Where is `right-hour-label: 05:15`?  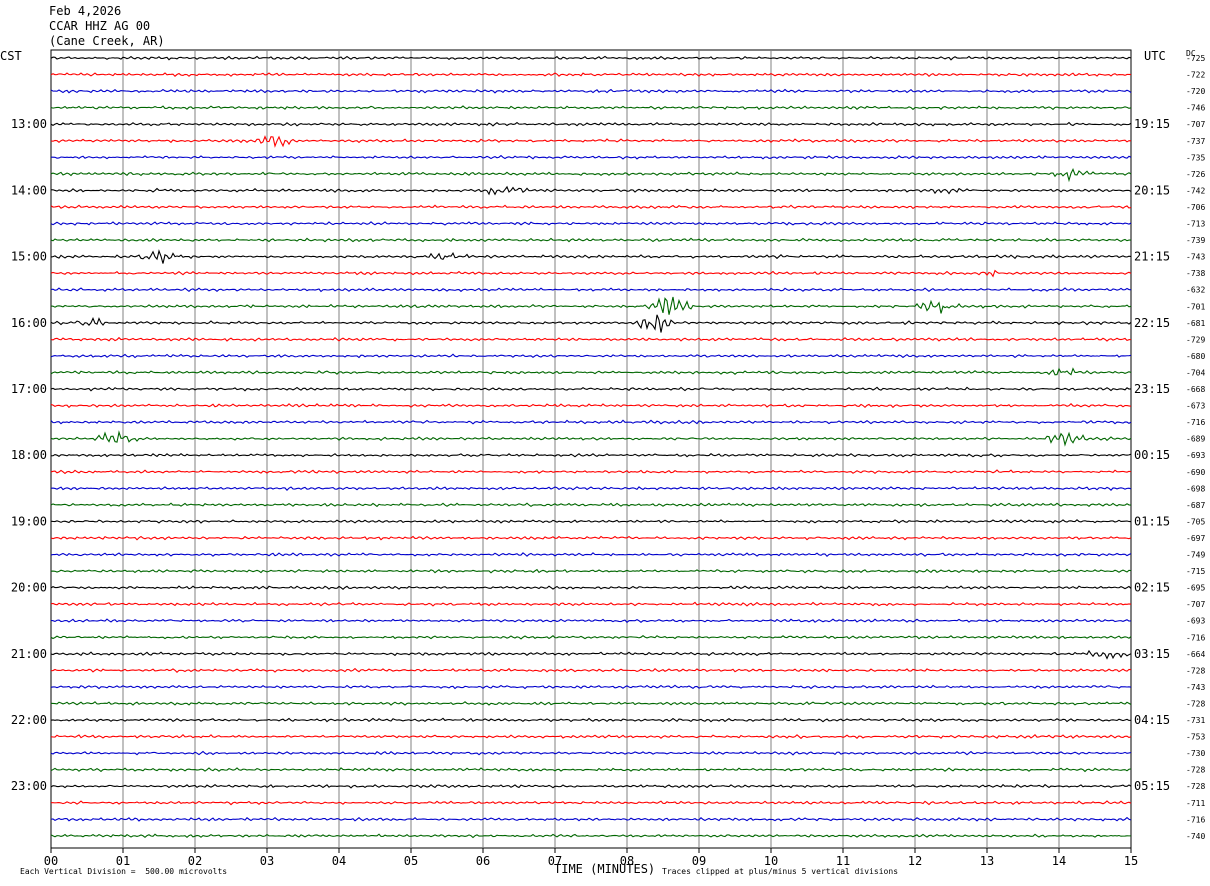 right-hour-label: 05:15 is located at coordinates (1152, 786).